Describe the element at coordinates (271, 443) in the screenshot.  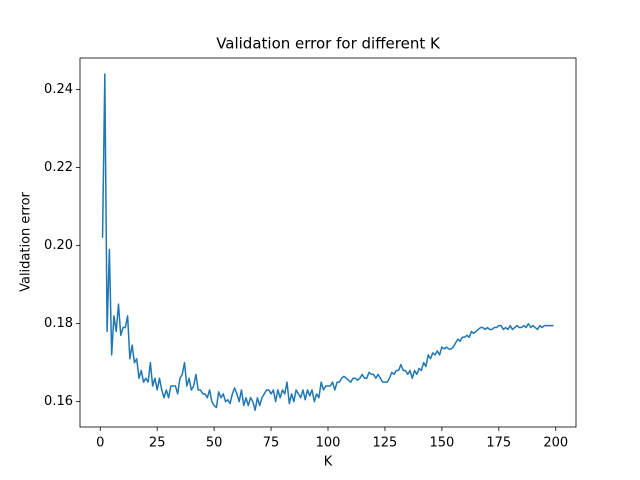
I see `x-tick-label: 75` at that location.